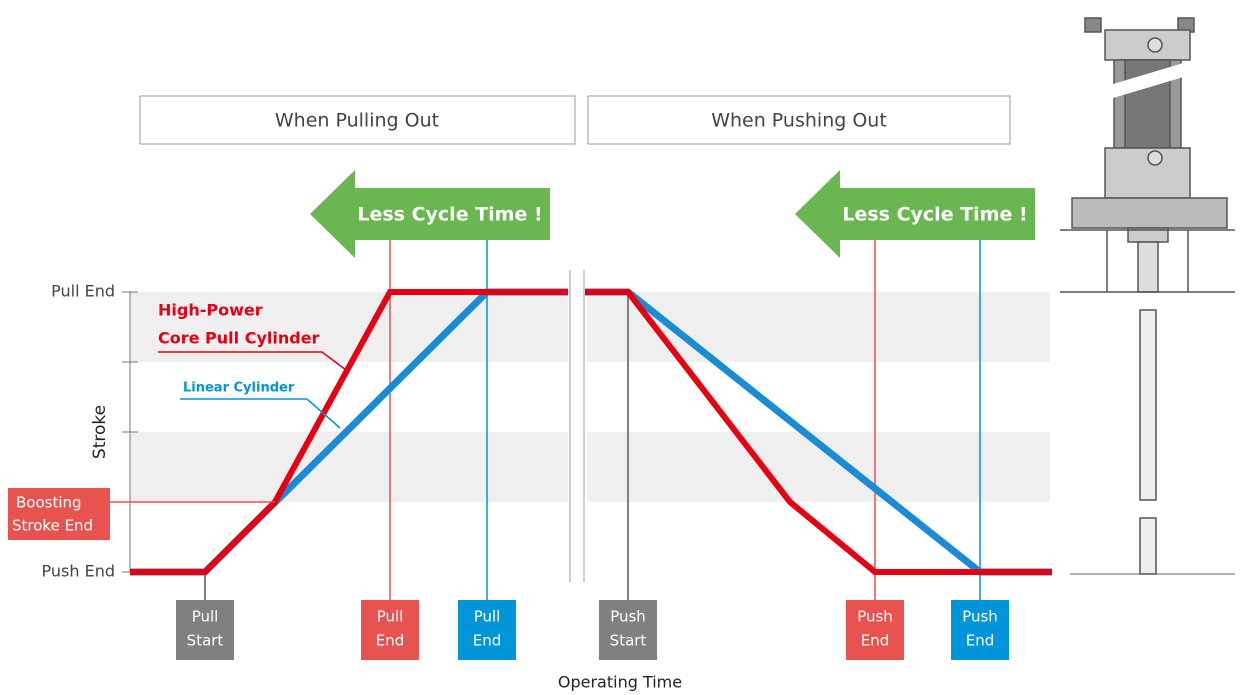  I want to click on y-label: Push End, so click(78, 571).